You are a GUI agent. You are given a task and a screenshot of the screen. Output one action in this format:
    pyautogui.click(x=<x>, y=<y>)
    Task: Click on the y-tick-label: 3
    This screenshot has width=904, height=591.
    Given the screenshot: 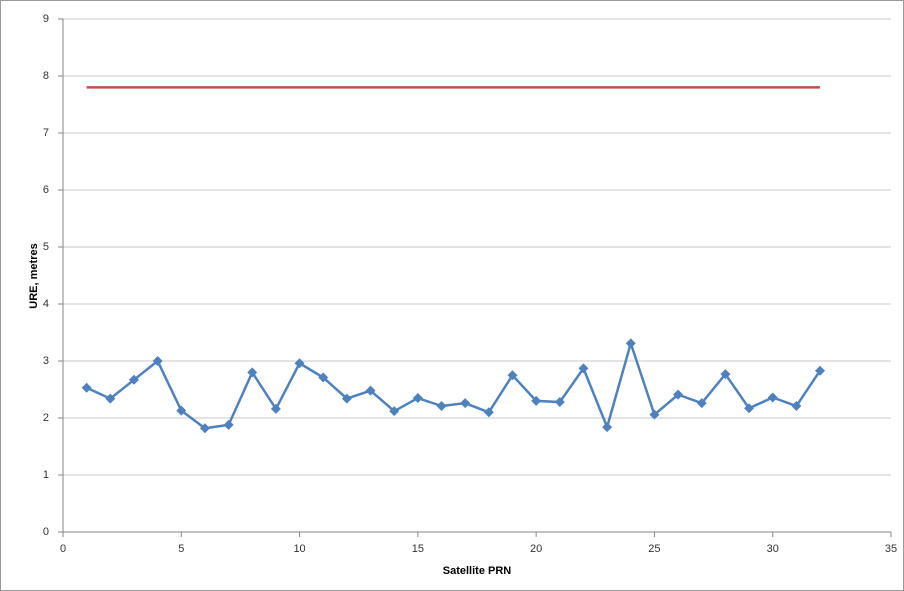 What is the action you would take?
    pyautogui.click(x=46, y=361)
    